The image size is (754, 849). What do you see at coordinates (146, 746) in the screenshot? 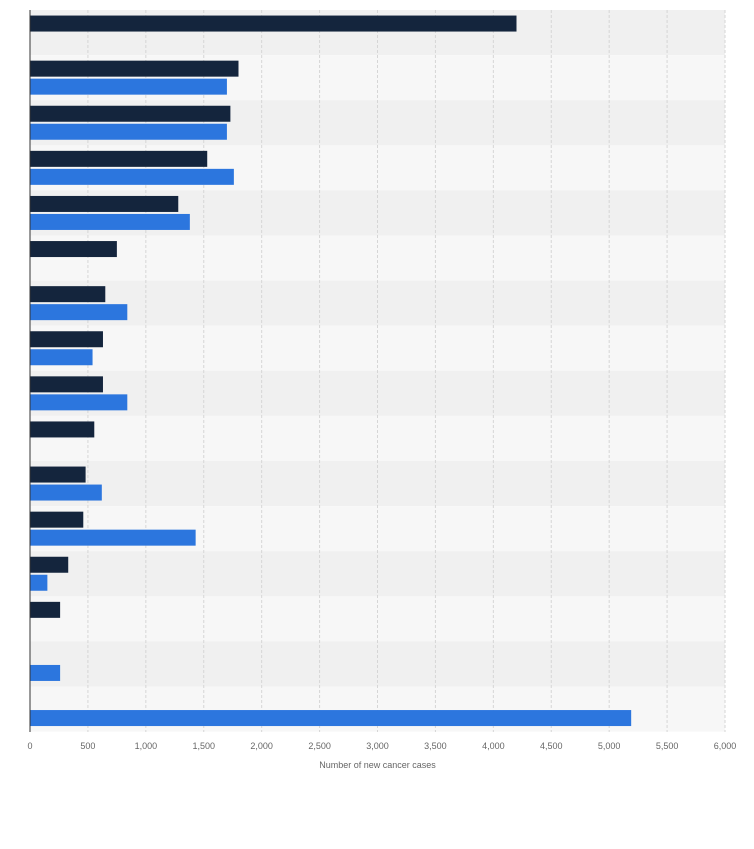
I see `x-tick-label: 1,000` at bounding box center [146, 746].